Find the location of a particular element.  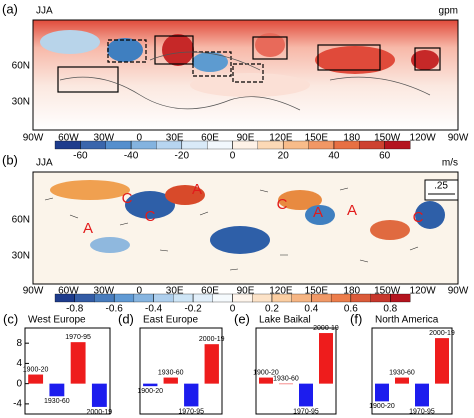

panel-label: (c) is located at coordinates (10, 318).